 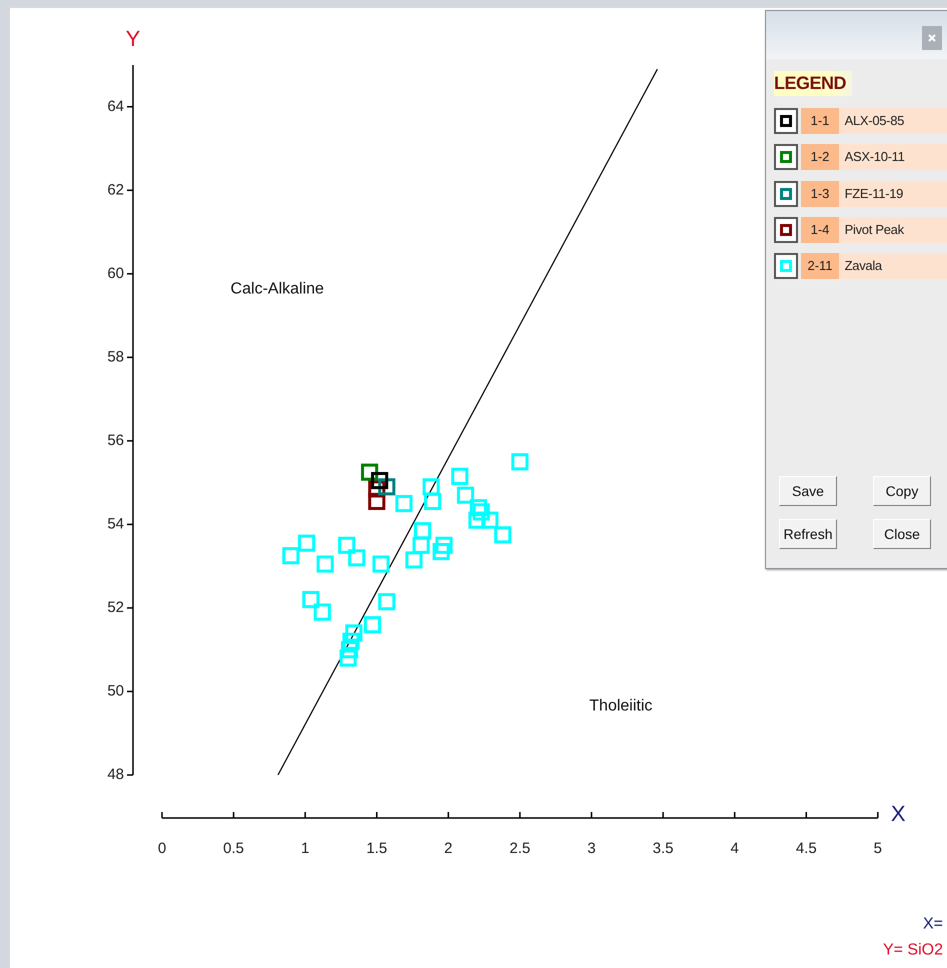 What do you see at coordinates (932, 923) in the screenshot?
I see `text: X=` at bounding box center [932, 923].